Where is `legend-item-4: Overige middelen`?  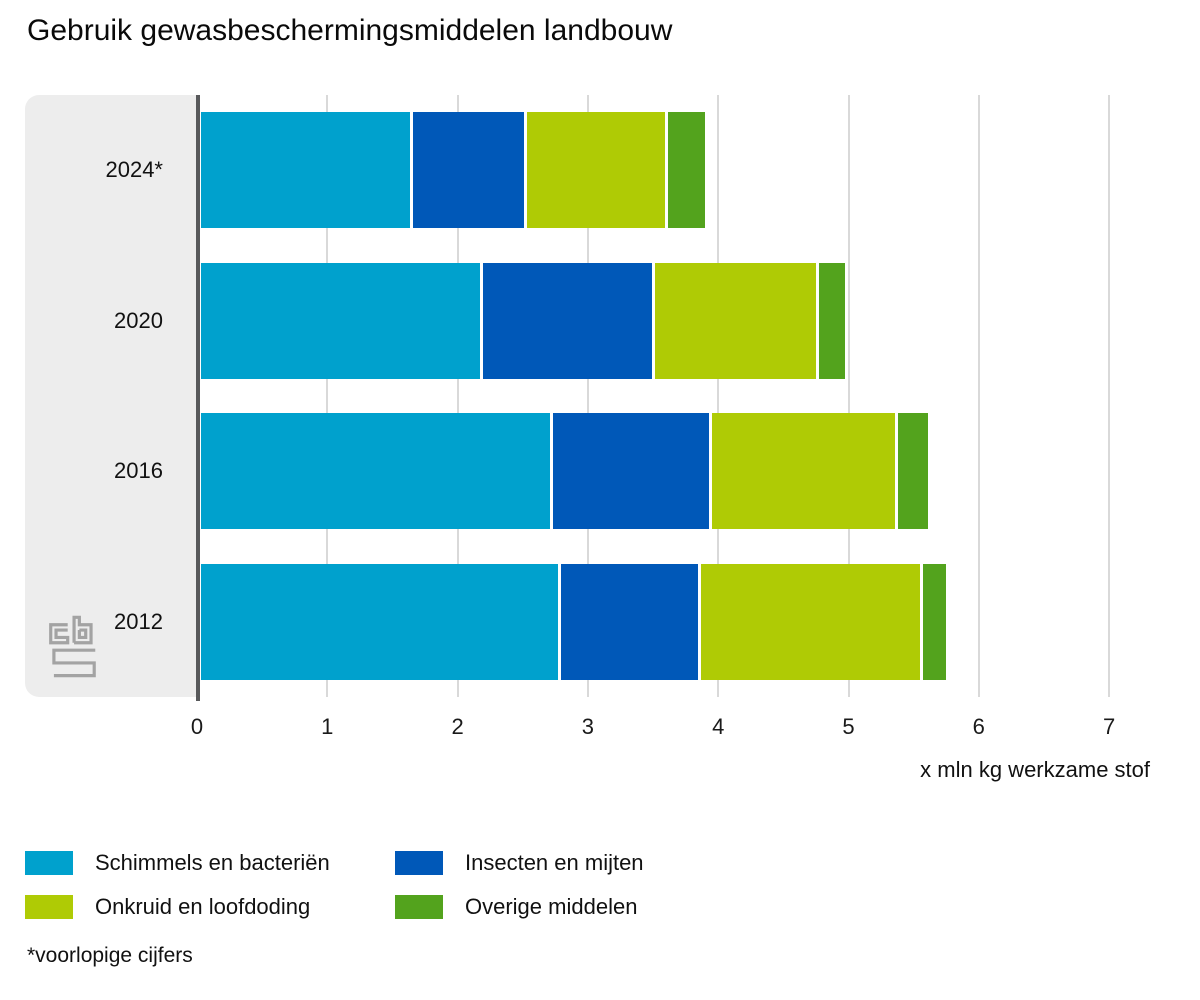 legend-item-4: Overige middelen is located at coordinates (519, 907).